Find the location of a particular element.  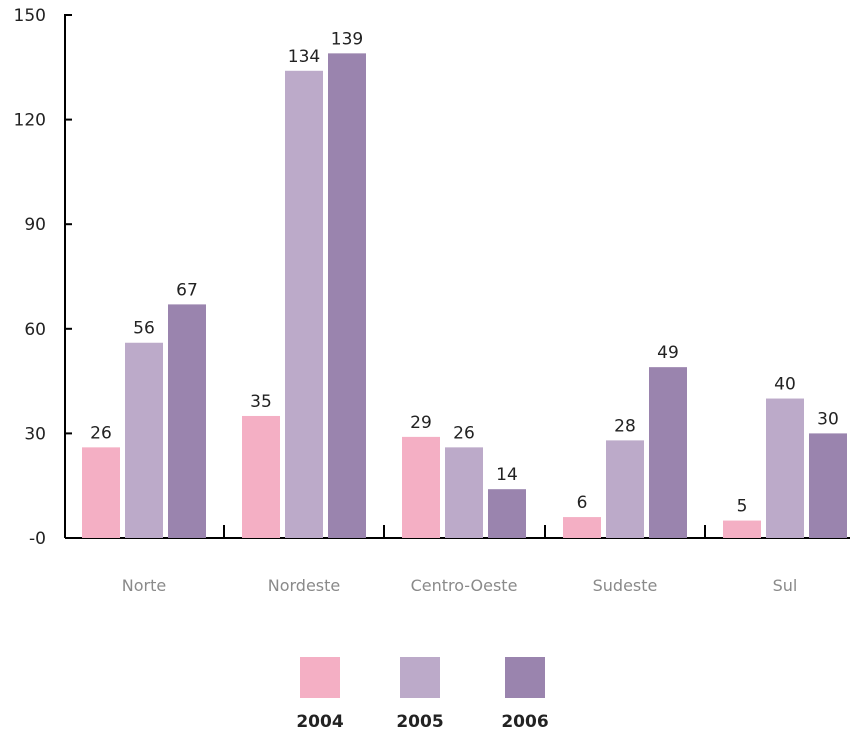

legend: 2004 2005 2006 is located at coordinates (422, 694).